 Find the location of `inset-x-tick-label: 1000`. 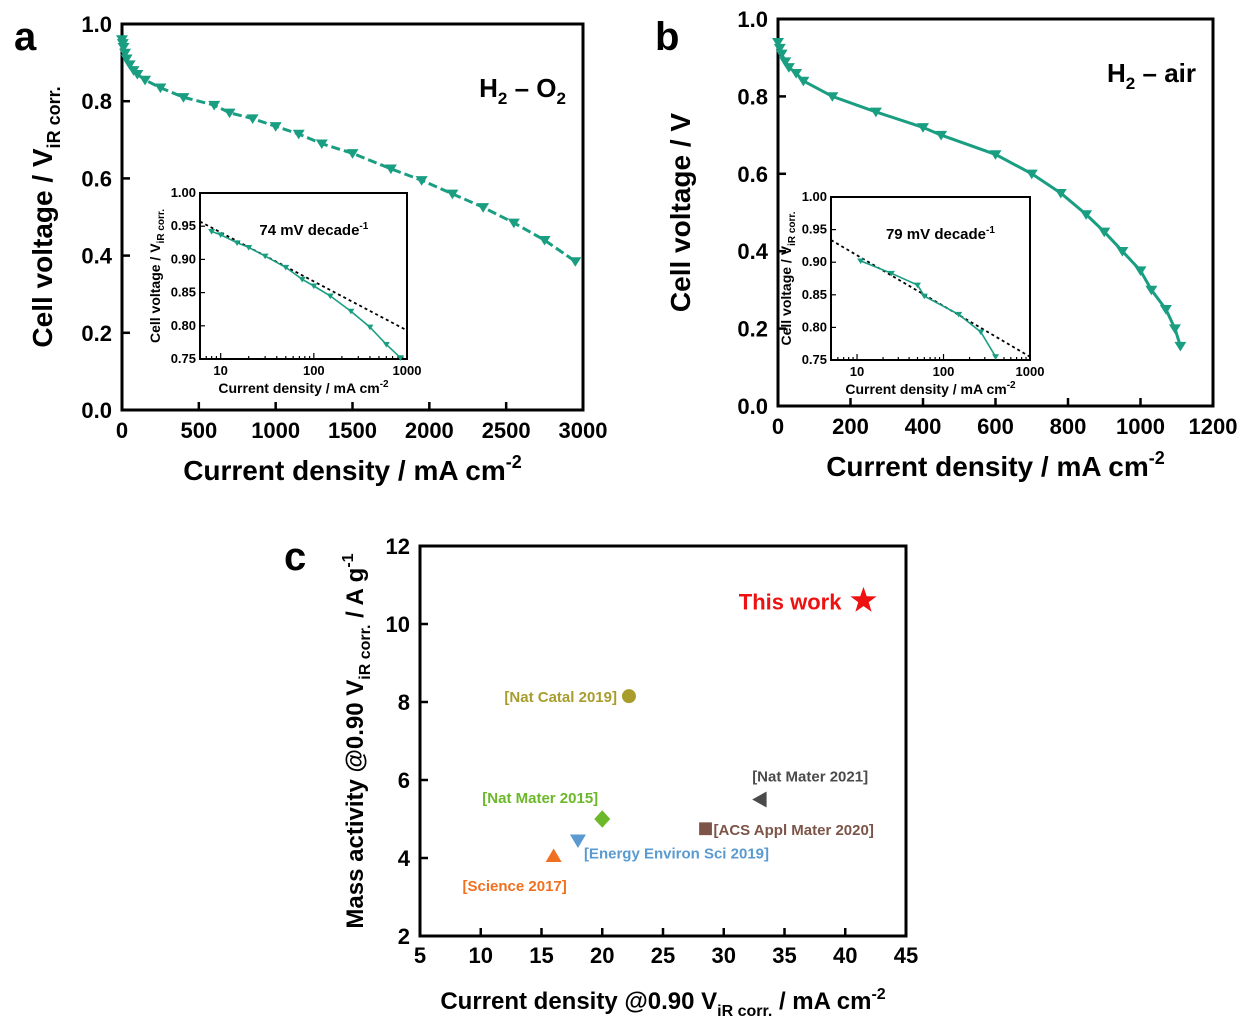

inset-x-tick-label: 1000 is located at coordinates (407, 370).